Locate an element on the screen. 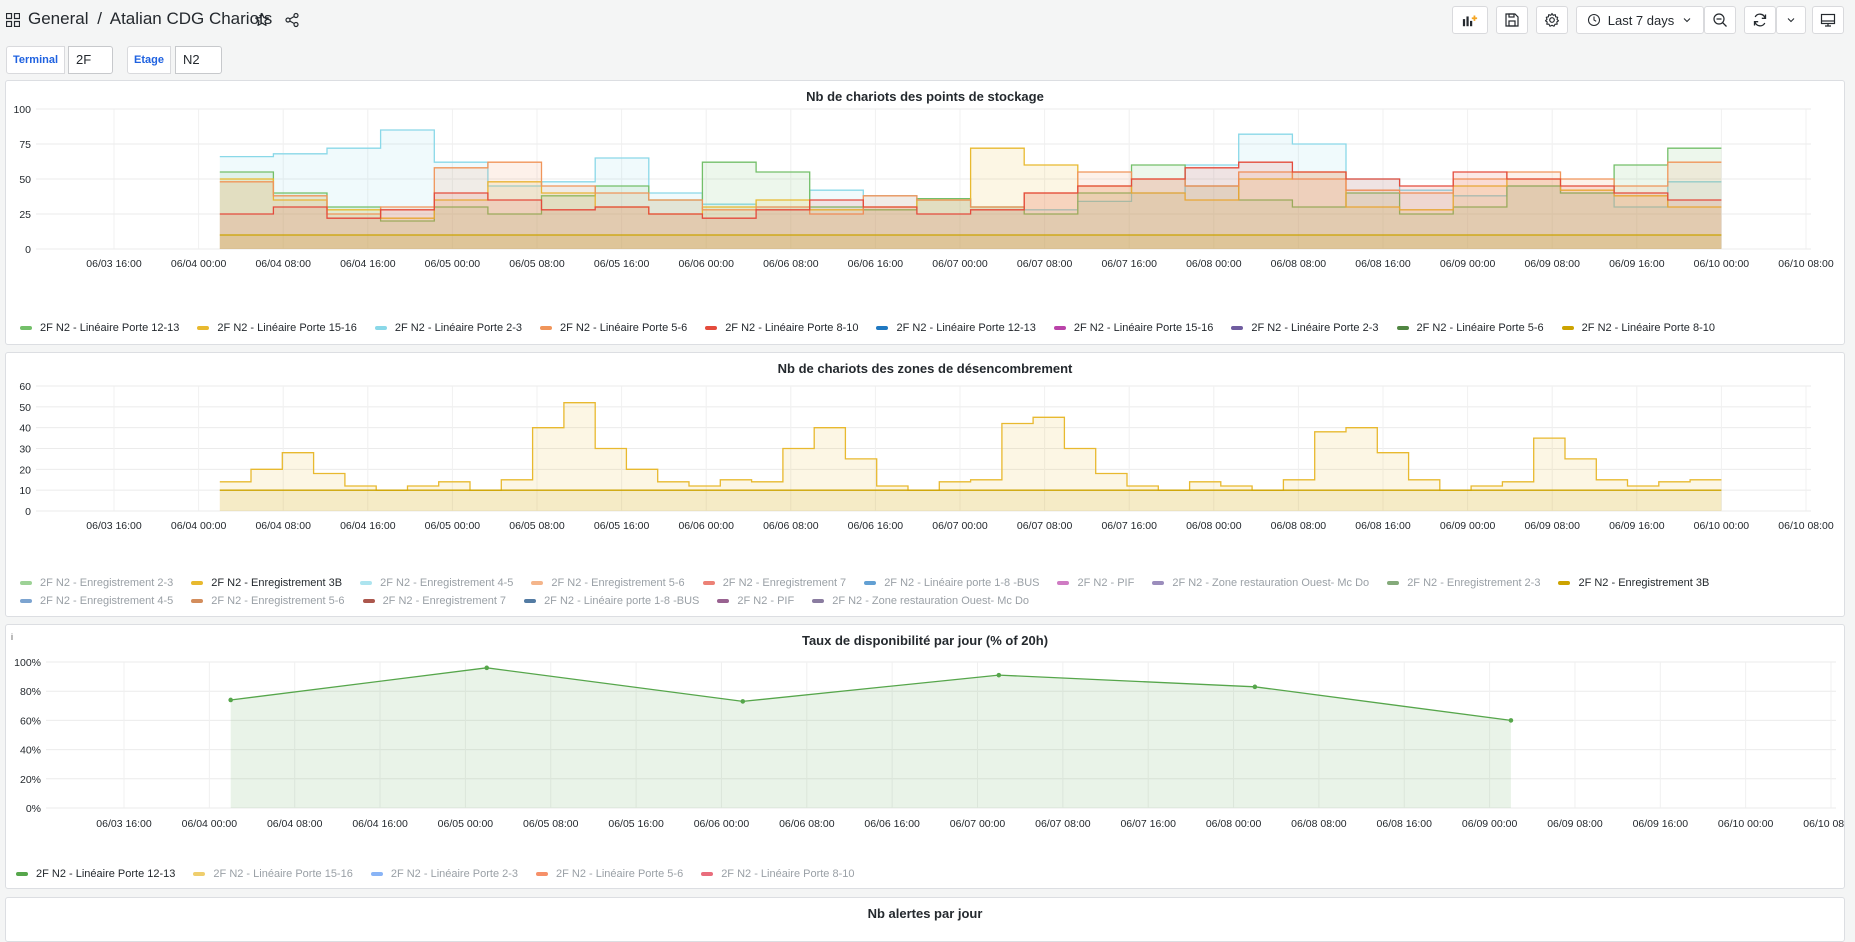 This screenshot has height=942, width=1855. tv-mode-button is located at coordinates (1828, 20).